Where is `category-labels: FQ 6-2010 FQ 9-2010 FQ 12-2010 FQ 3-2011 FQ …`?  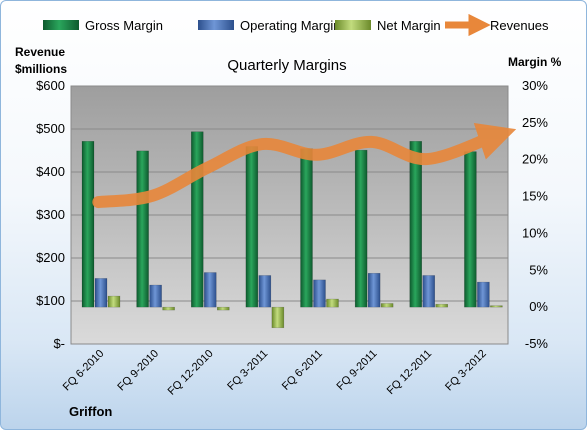
category-labels: FQ 6-2010 FQ 9-2010 FQ 12-2010 FQ 3-2011 FQ … is located at coordinates (275, 373).